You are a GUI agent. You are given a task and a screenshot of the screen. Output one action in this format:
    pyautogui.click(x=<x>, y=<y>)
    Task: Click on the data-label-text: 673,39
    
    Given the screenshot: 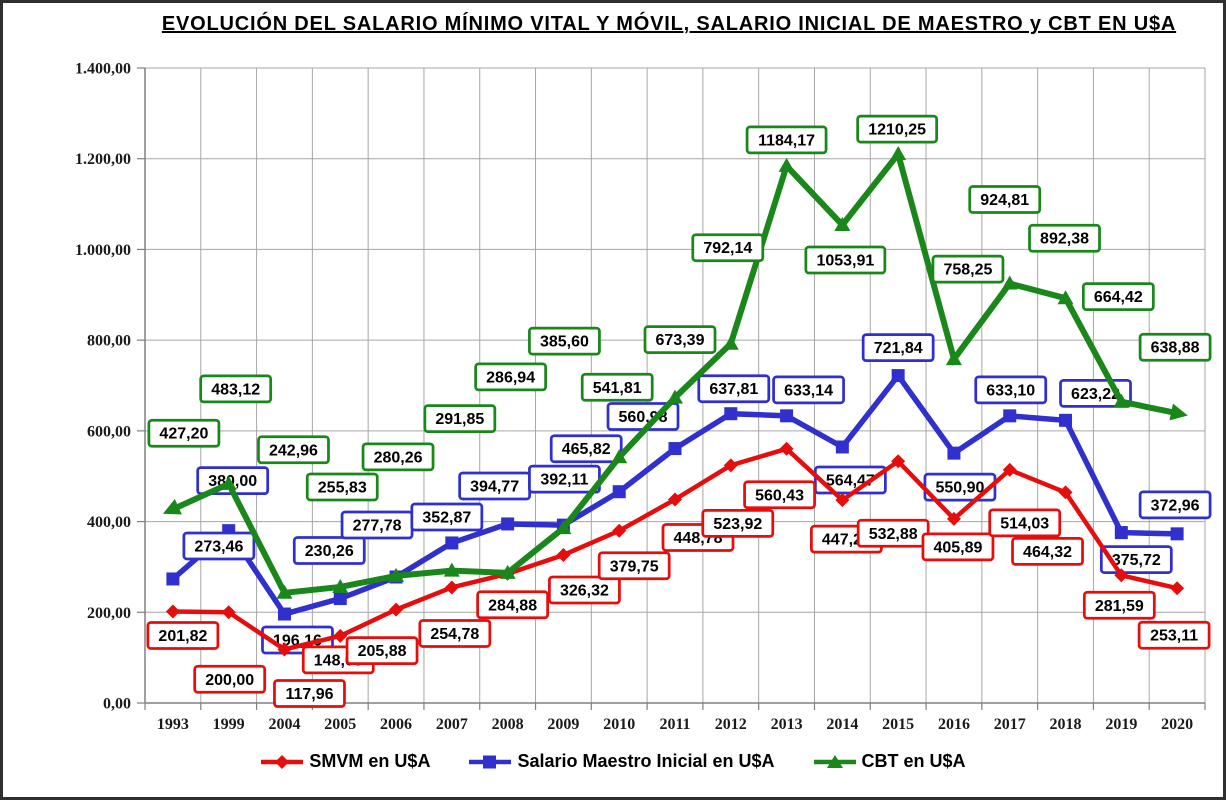 What is the action you would take?
    pyautogui.click(x=680, y=340)
    